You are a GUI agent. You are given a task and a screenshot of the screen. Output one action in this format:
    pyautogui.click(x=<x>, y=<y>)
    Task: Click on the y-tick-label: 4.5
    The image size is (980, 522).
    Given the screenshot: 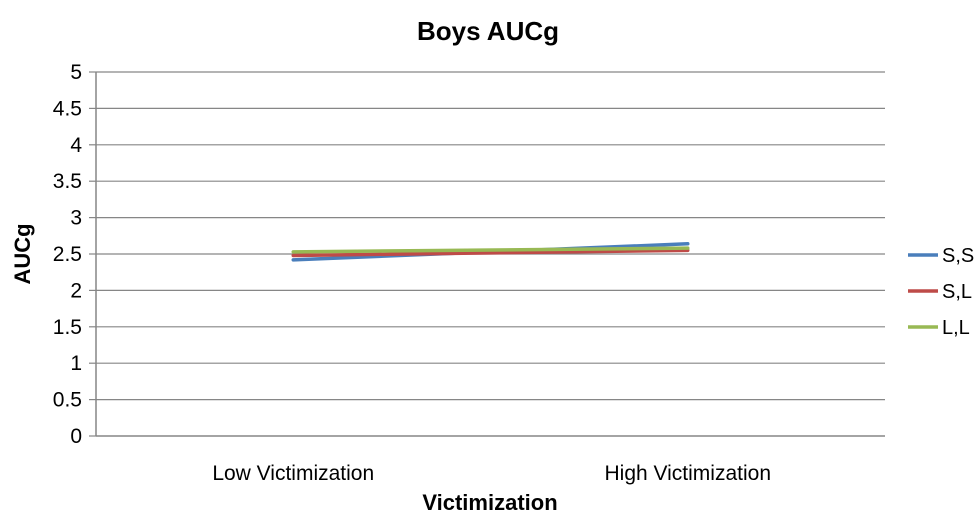 What is the action you would take?
    pyautogui.click(x=67, y=108)
    